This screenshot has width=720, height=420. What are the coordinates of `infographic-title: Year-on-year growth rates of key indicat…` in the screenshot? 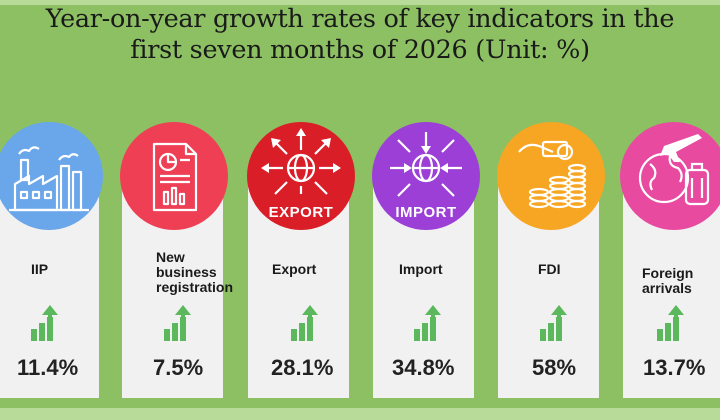 It's located at (360, 35).